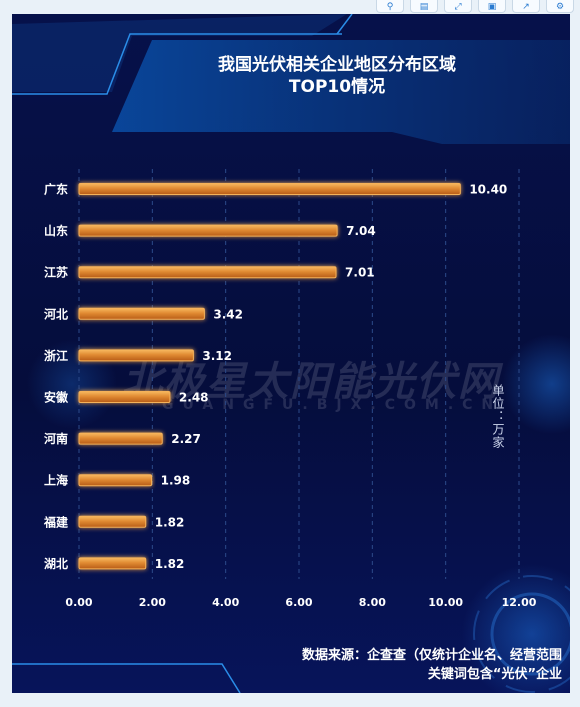 The image size is (580, 707). I want to click on category-label: 安徽, so click(56, 397).